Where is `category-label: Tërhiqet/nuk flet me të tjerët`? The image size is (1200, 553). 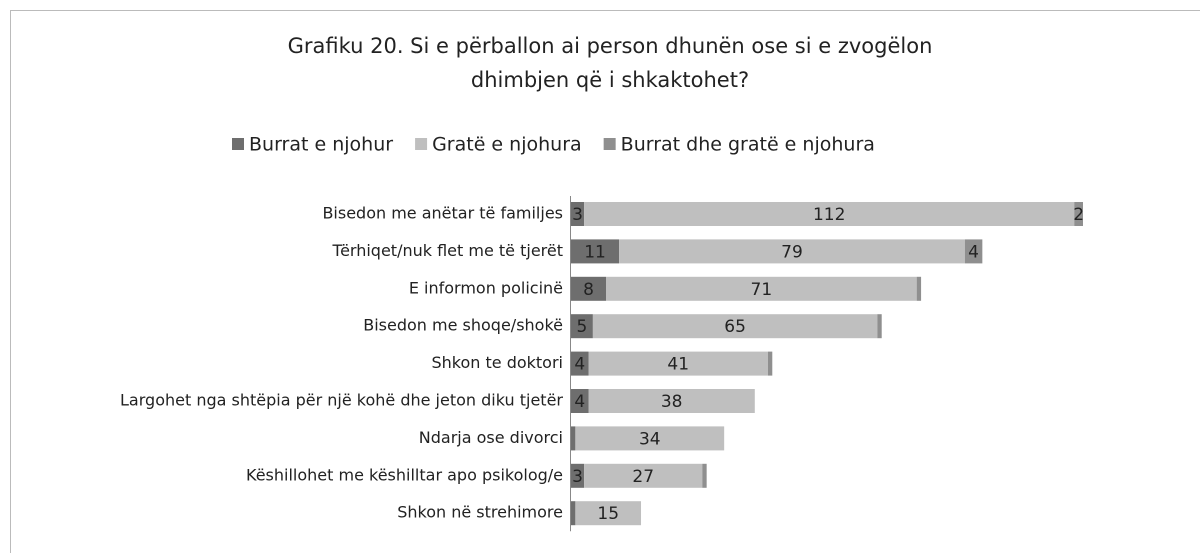 category-label: Tërhiqet/nuk flet me të tjerët is located at coordinates (447, 250).